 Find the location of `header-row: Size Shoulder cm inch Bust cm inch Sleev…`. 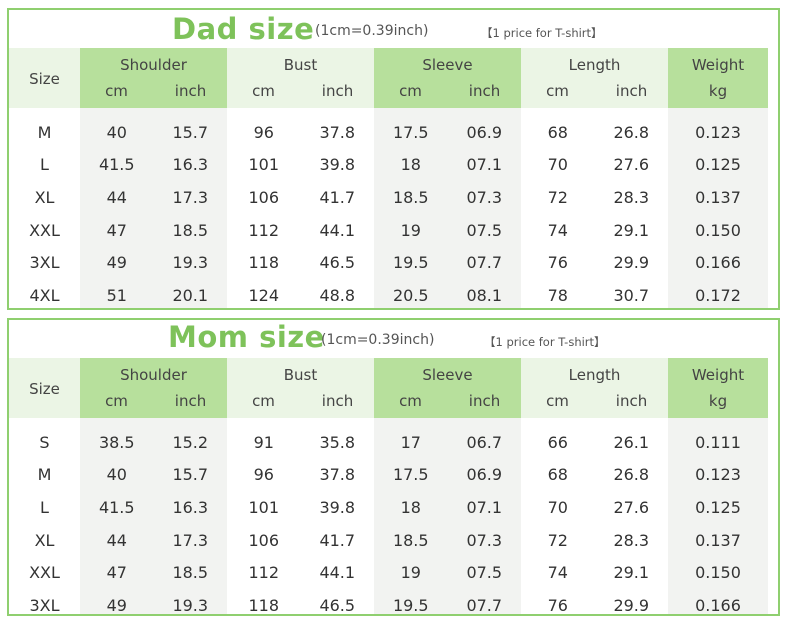

header-row: Size Shoulder cm inch Bust cm inch Sleev… is located at coordinates (393, 78).